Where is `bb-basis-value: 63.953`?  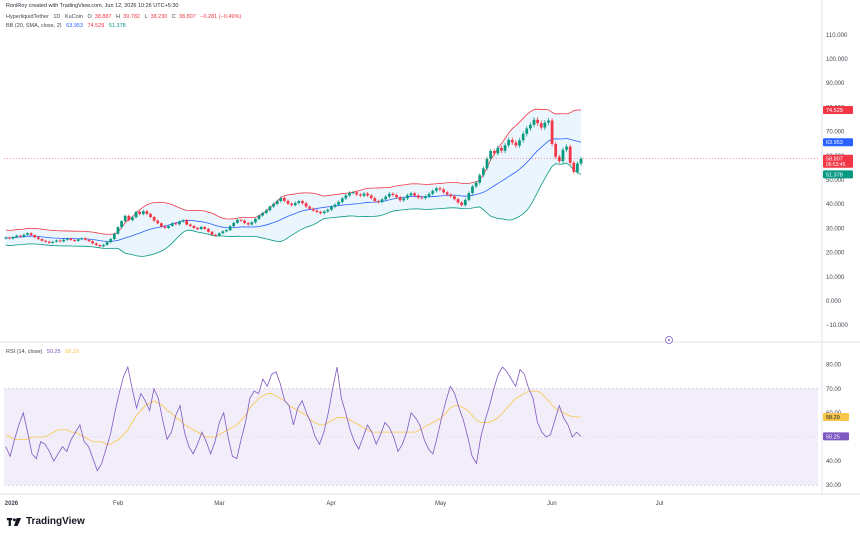 bb-basis-value: 63.953 is located at coordinates (74, 26).